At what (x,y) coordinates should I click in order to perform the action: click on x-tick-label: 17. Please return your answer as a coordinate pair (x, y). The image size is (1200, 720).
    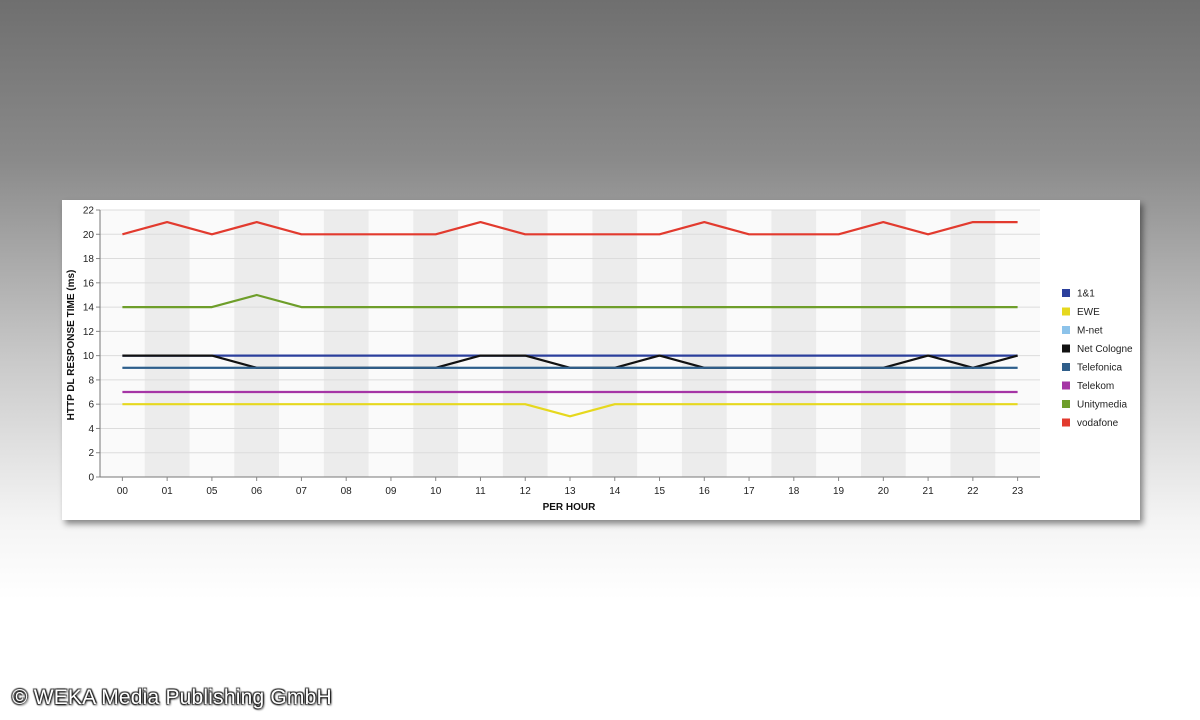
    Looking at the image, I should click on (749, 491).